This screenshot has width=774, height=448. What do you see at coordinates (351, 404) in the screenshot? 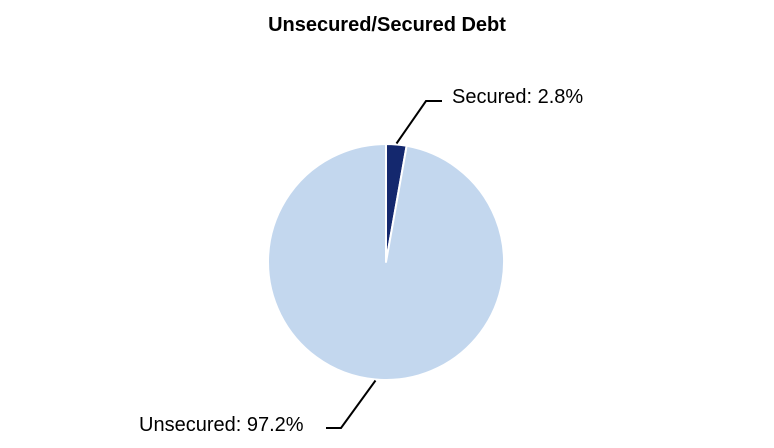
I see `leader-line-unsecured` at bounding box center [351, 404].